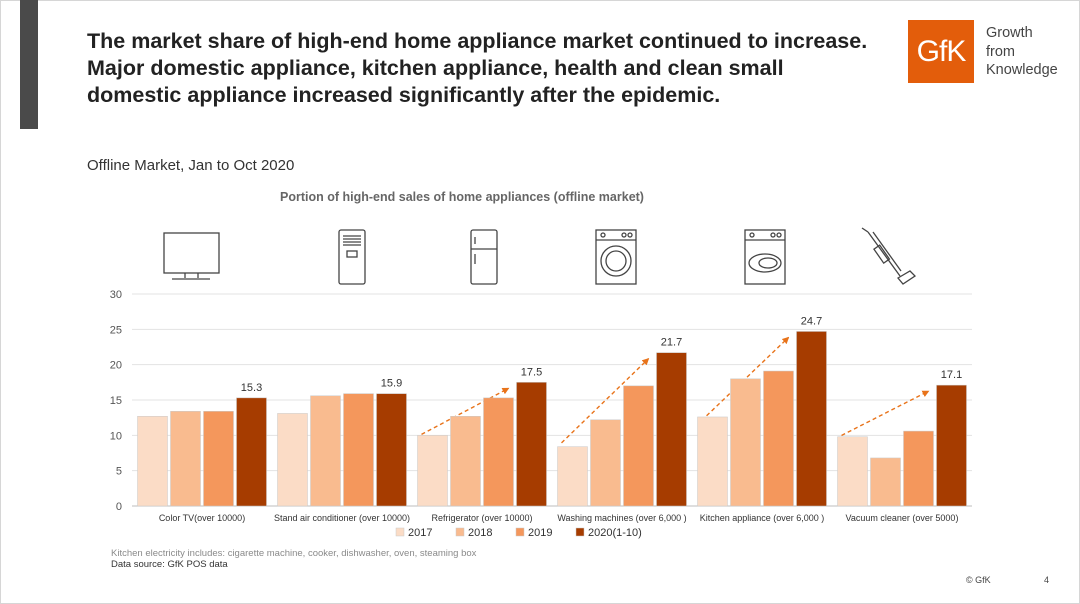  Describe the element at coordinates (540, 533) in the screenshot. I see `legend-label: 2019` at that location.